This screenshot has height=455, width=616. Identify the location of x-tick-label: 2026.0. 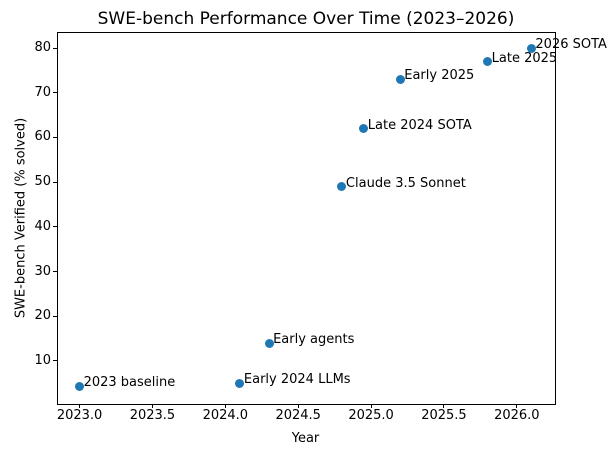
(517, 415).